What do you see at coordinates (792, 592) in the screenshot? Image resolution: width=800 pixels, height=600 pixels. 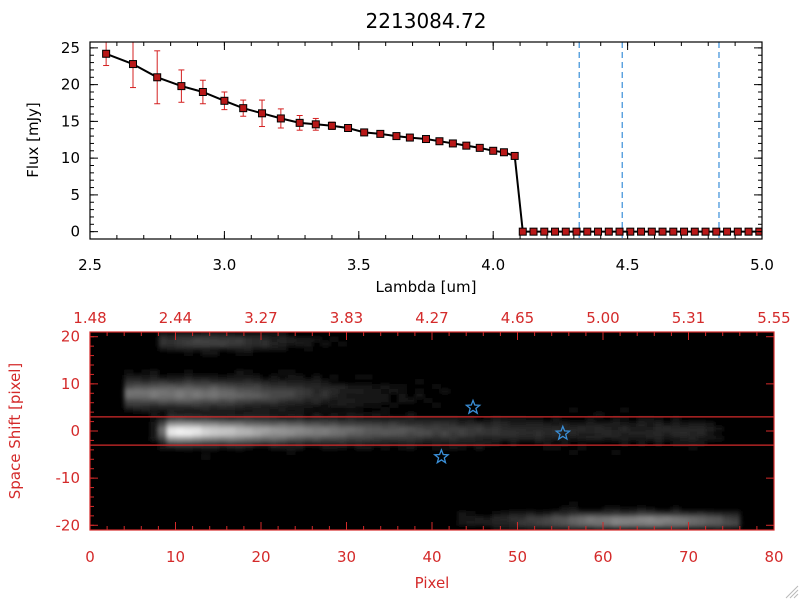 I see `resize-grip-icon` at bounding box center [792, 592].